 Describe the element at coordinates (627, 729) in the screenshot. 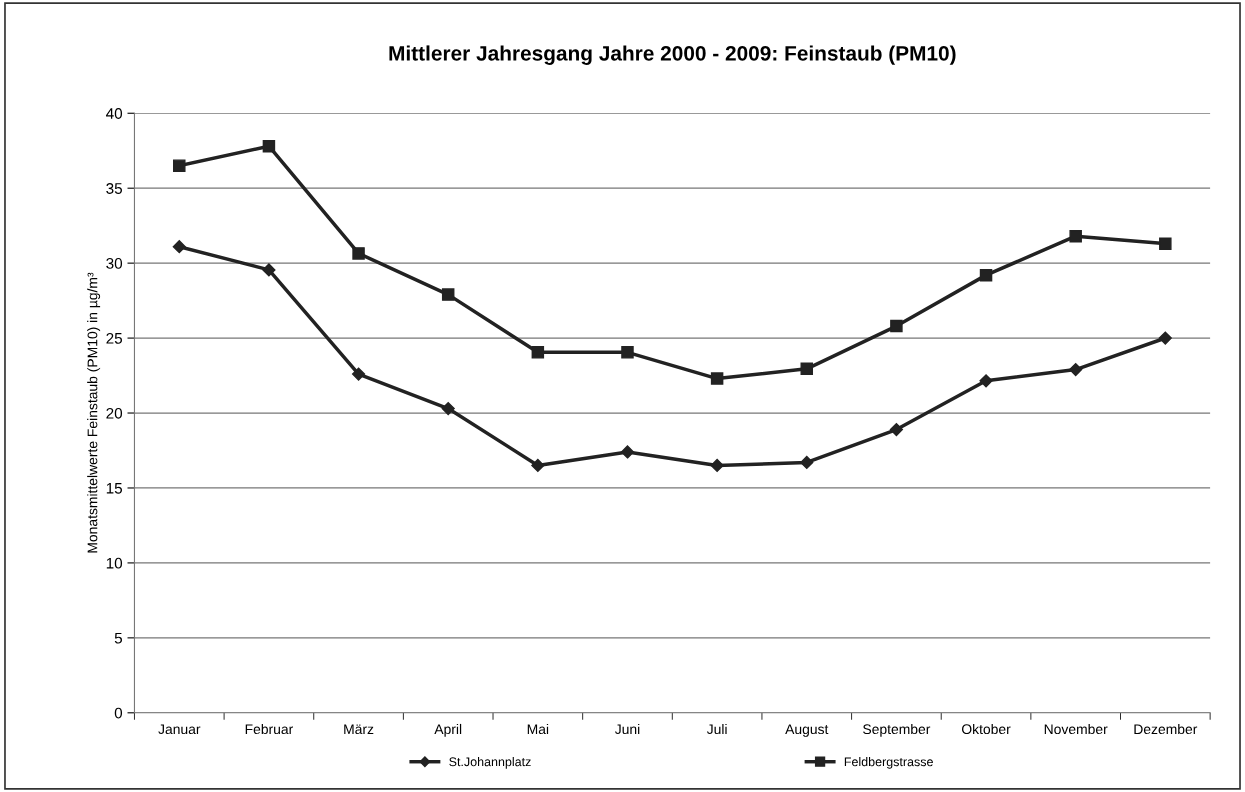

I see `x-tick-label: Juni` at that location.